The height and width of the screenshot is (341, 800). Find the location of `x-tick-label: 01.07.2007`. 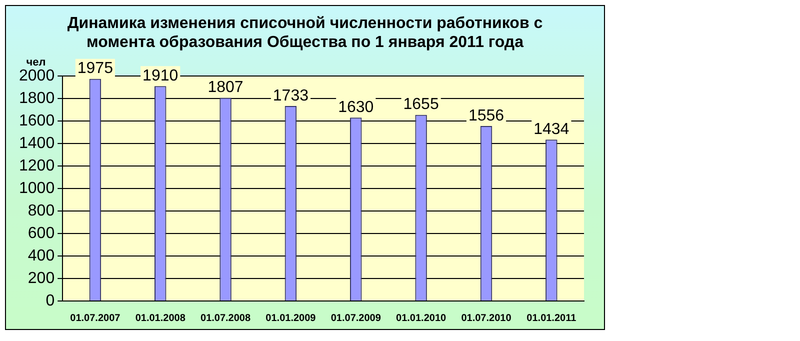

x-tick-label: 01.07.2007 is located at coordinates (95, 318).